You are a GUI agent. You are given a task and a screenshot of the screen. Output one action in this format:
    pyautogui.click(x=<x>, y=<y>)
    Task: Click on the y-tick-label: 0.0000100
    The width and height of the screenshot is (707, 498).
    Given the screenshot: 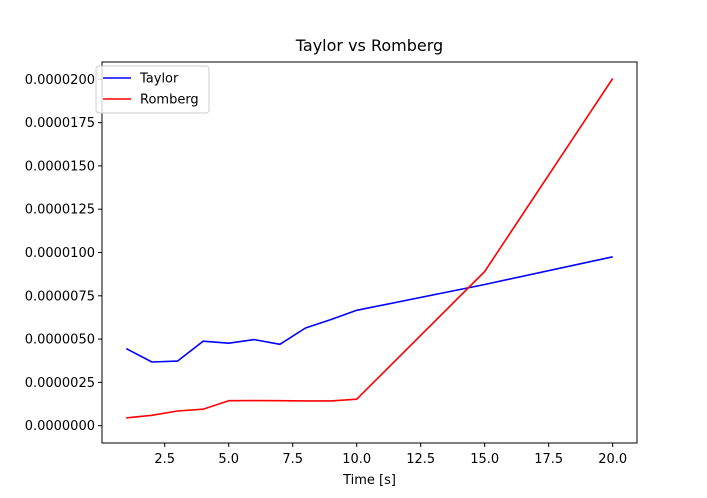 What is the action you would take?
    pyautogui.click(x=60, y=253)
    